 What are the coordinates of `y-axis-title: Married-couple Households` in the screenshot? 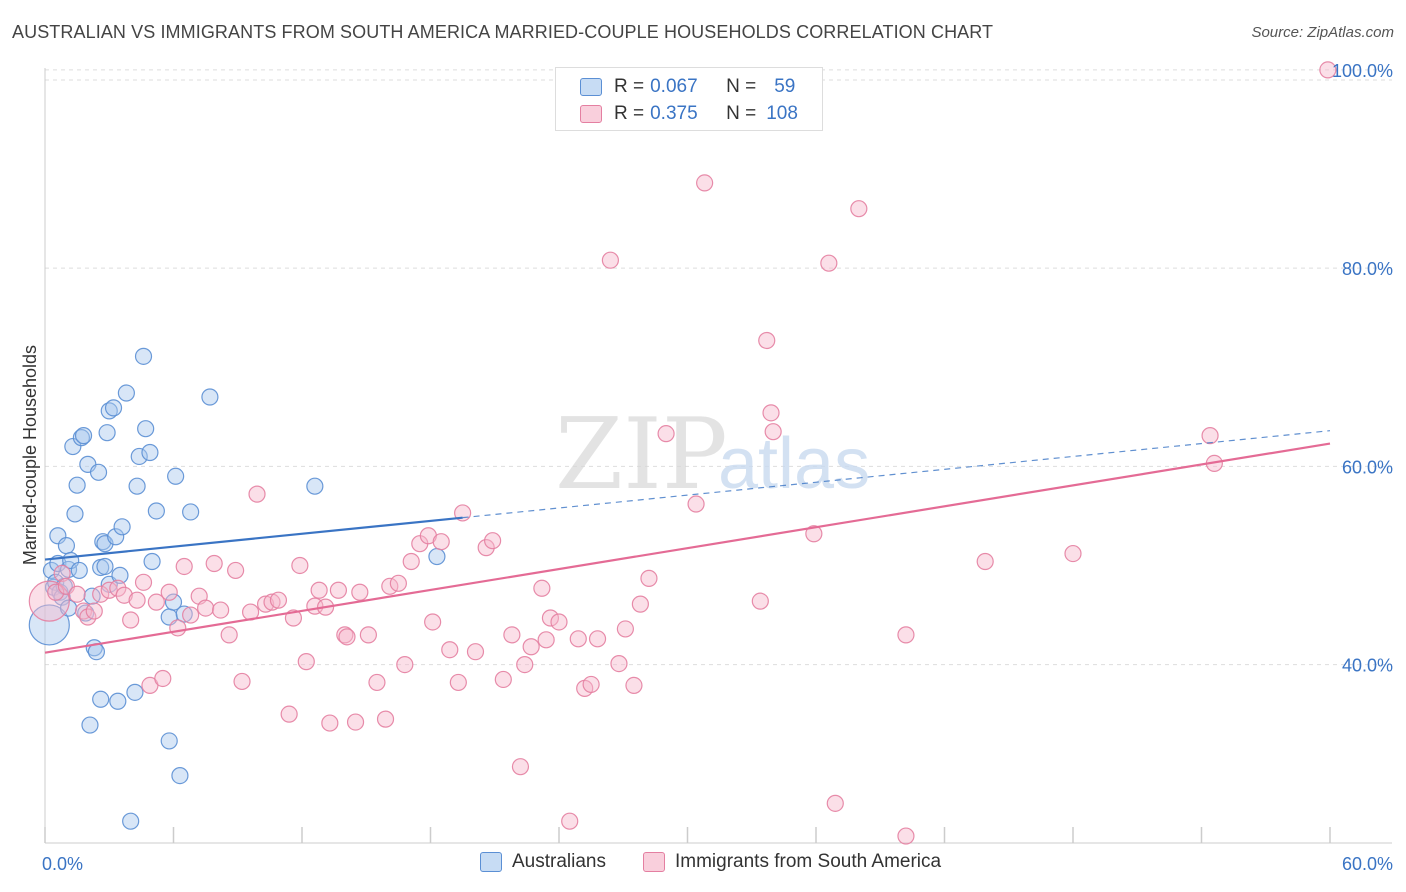 It's located at (30, 455).